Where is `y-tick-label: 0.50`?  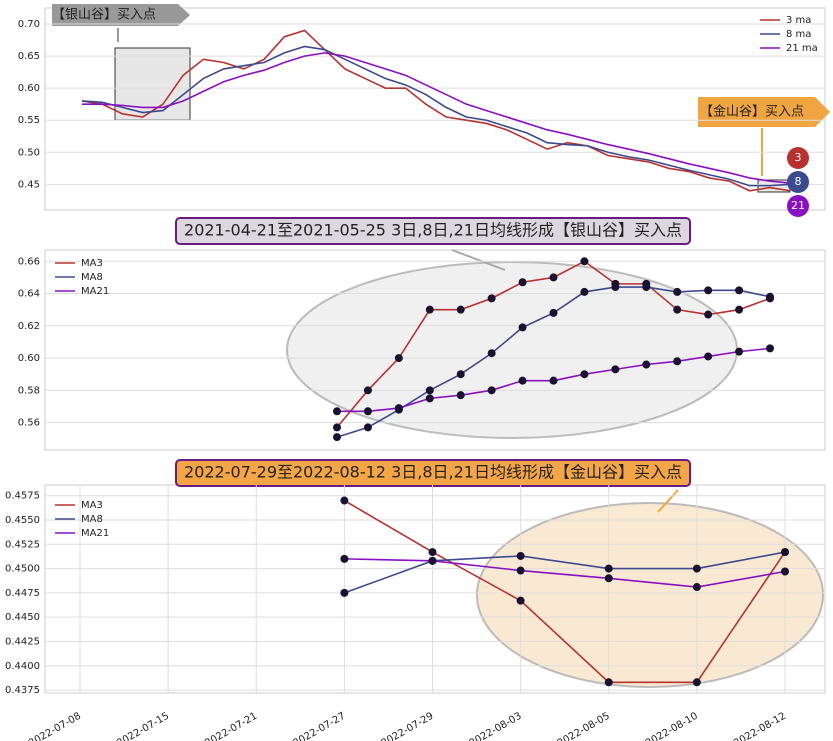
y-tick-label: 0.50 is located at coordinates (29, 152).